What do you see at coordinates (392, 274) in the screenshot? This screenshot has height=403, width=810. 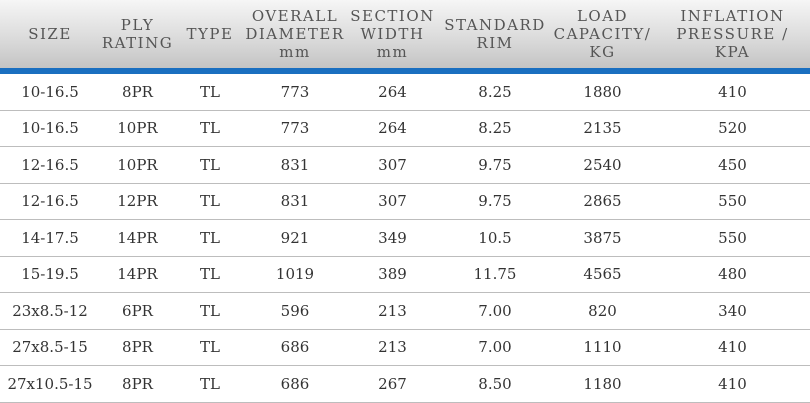 I see `cell-section-width: 389` at bounding box center [392, 274].